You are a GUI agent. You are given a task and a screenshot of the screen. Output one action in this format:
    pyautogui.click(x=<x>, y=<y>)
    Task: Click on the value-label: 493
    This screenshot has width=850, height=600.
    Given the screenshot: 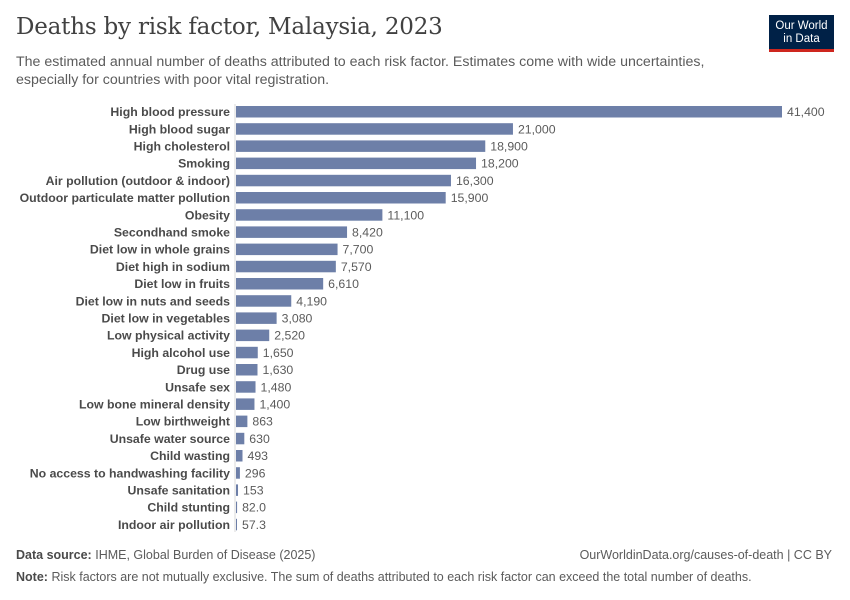 What is the action you would take?
    pyautogui.click(x=258, y=456)
    